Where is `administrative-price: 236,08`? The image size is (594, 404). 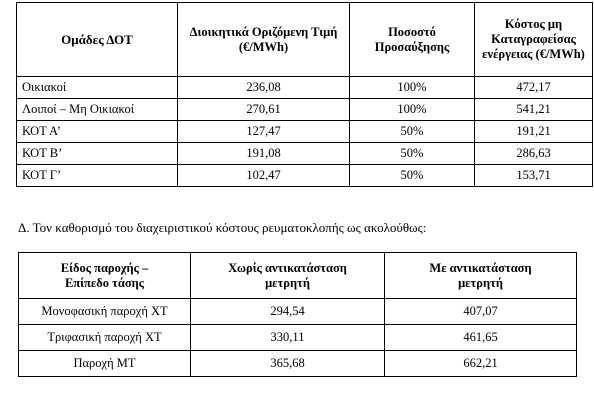 administrative-price: 236,08 is located at coordinates (263, 87).